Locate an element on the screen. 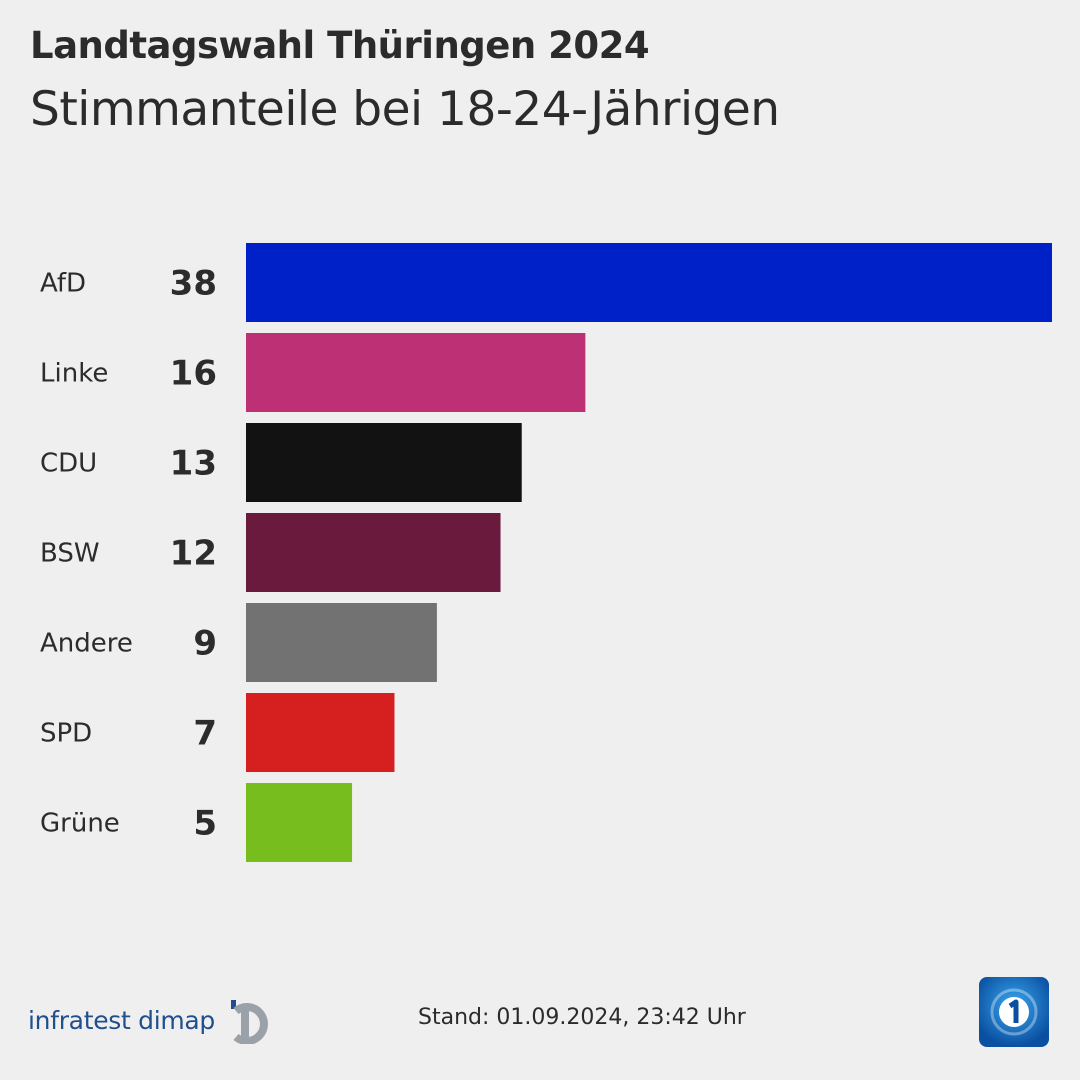  timestamp: Stand: 01.09.2024, 23:42 Uhr is located at coordinates (582, 1017).